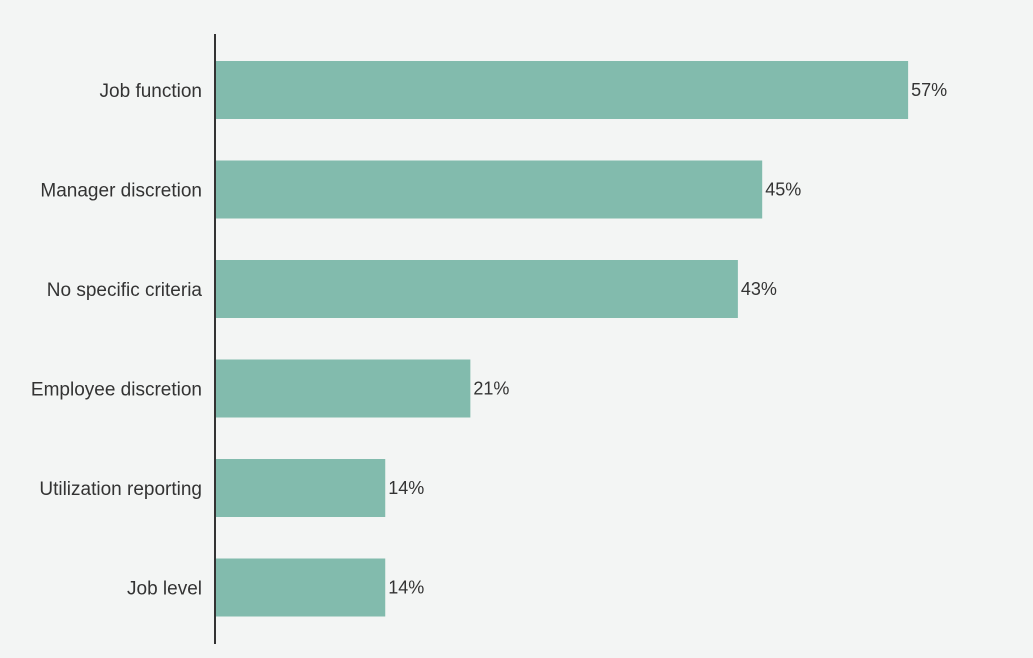 The image size is (1033, 658). Describe the element at coordinates (164, 589) in the screenshot. I see `category-label: Job level` at that location.